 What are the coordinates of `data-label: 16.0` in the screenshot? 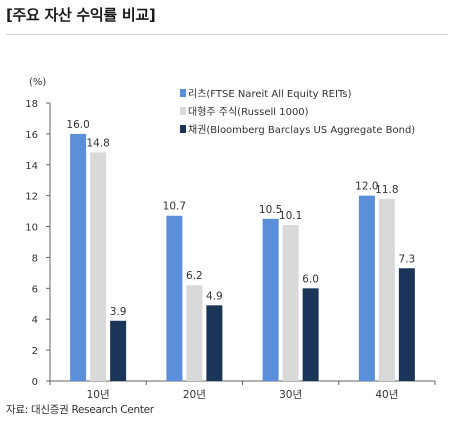 It's located at (77, 125).